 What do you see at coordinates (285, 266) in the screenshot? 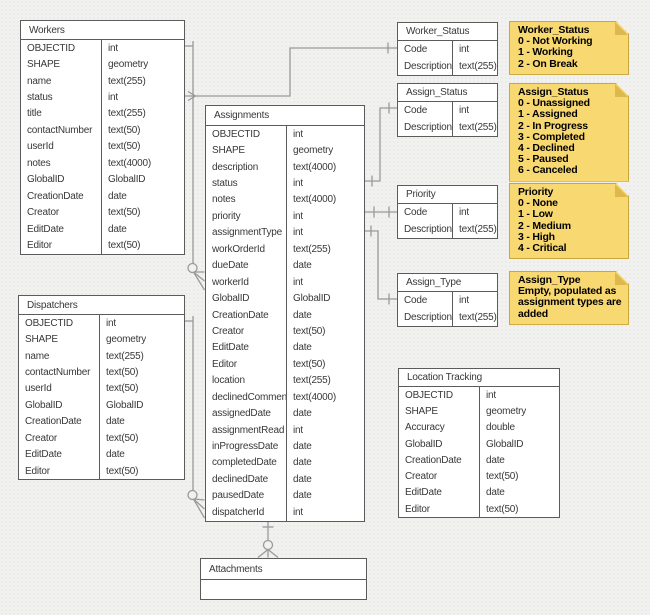
I see `table-row: dueDate date` at bounding box center [285, 266].